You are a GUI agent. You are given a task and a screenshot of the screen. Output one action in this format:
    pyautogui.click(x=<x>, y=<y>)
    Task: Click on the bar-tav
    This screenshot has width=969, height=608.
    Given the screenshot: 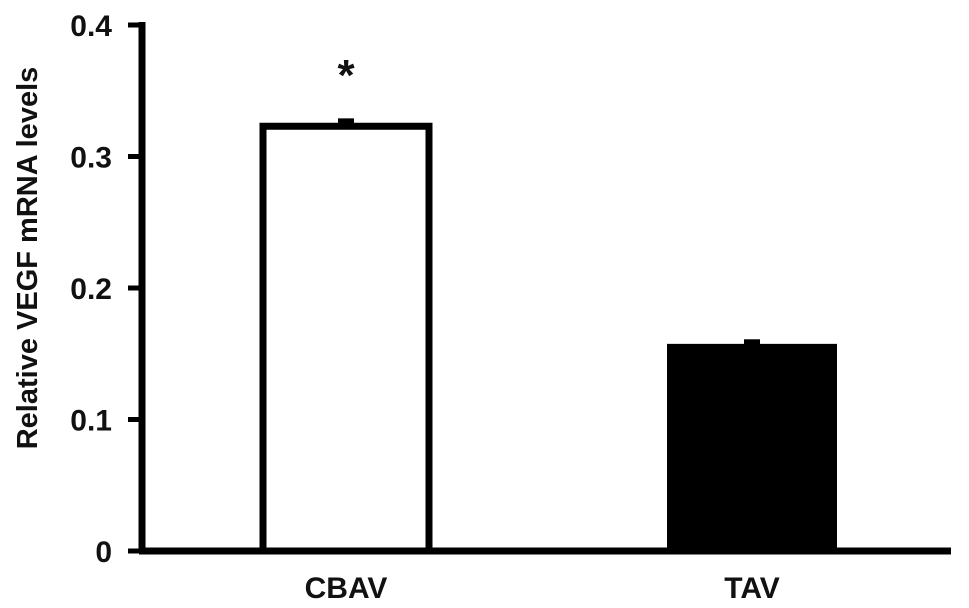 What is the action you would take?
    pyautogui.click(x=752, y=448)
    